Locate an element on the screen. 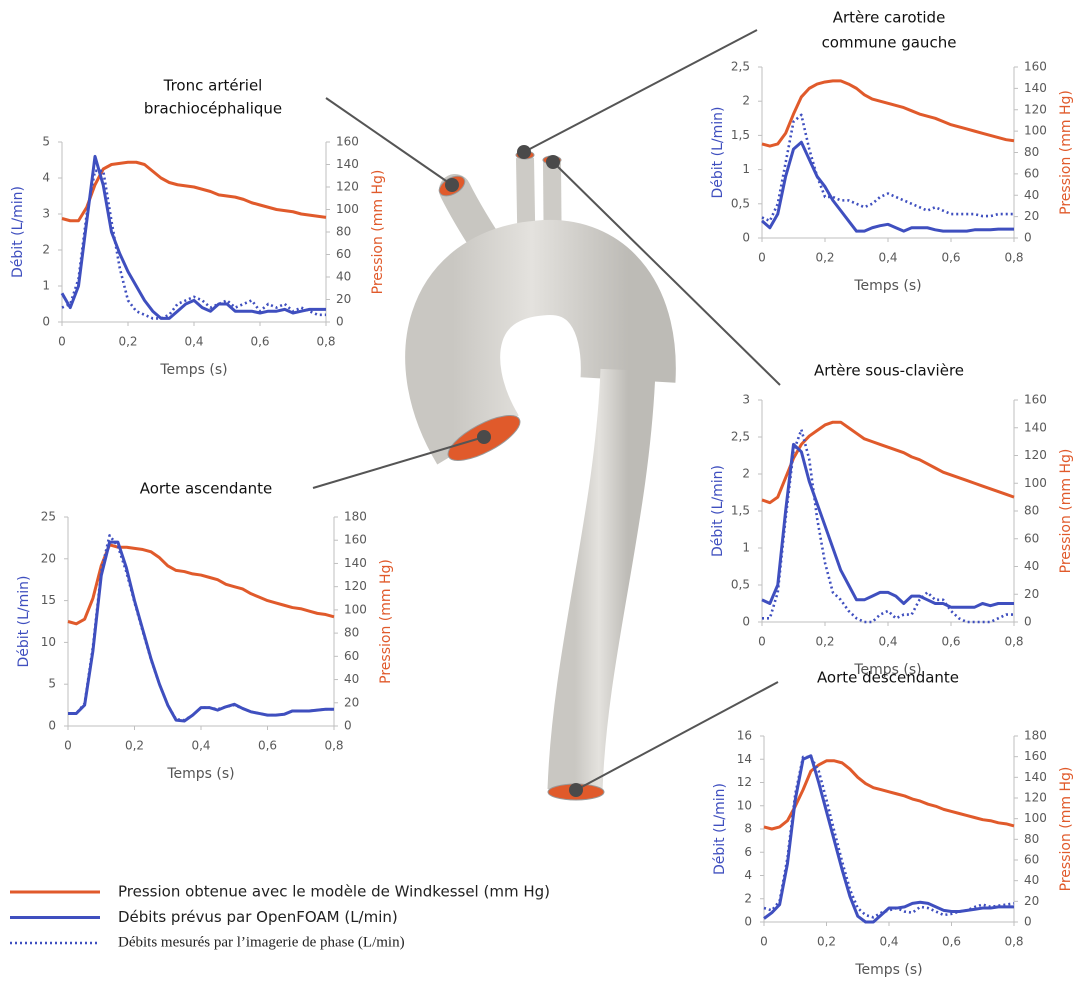 The width and height of the screenshot is (1086, 993). y-tick-label: 8 is located at coordinates (748, 829).